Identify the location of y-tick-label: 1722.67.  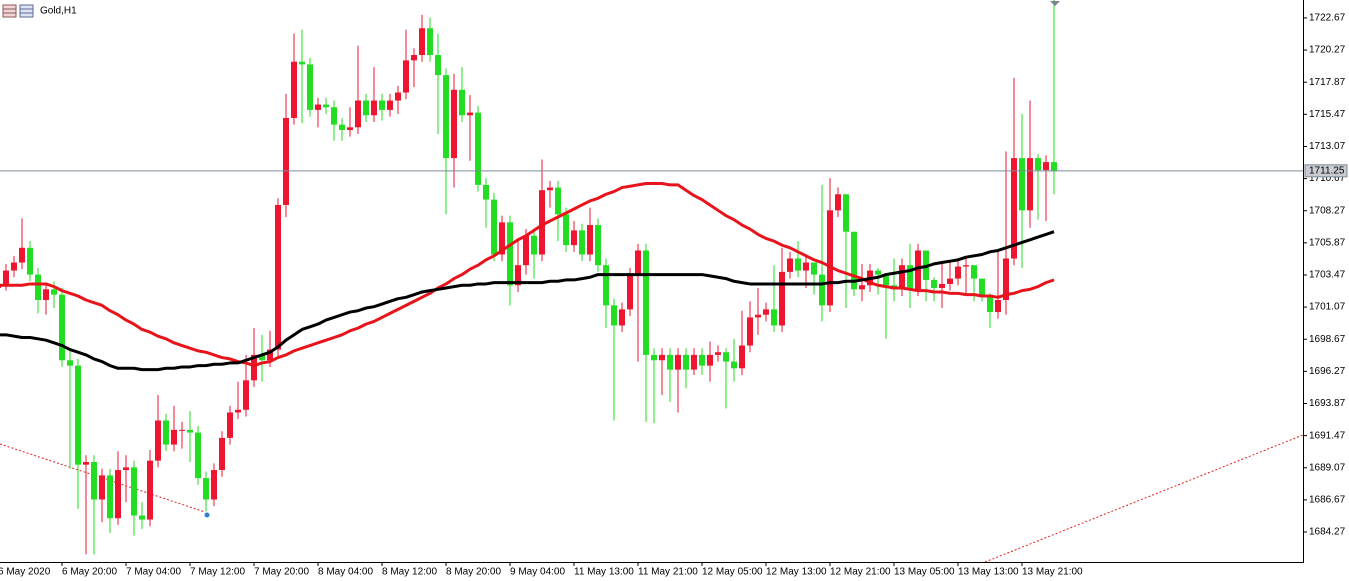
(1327, 18).